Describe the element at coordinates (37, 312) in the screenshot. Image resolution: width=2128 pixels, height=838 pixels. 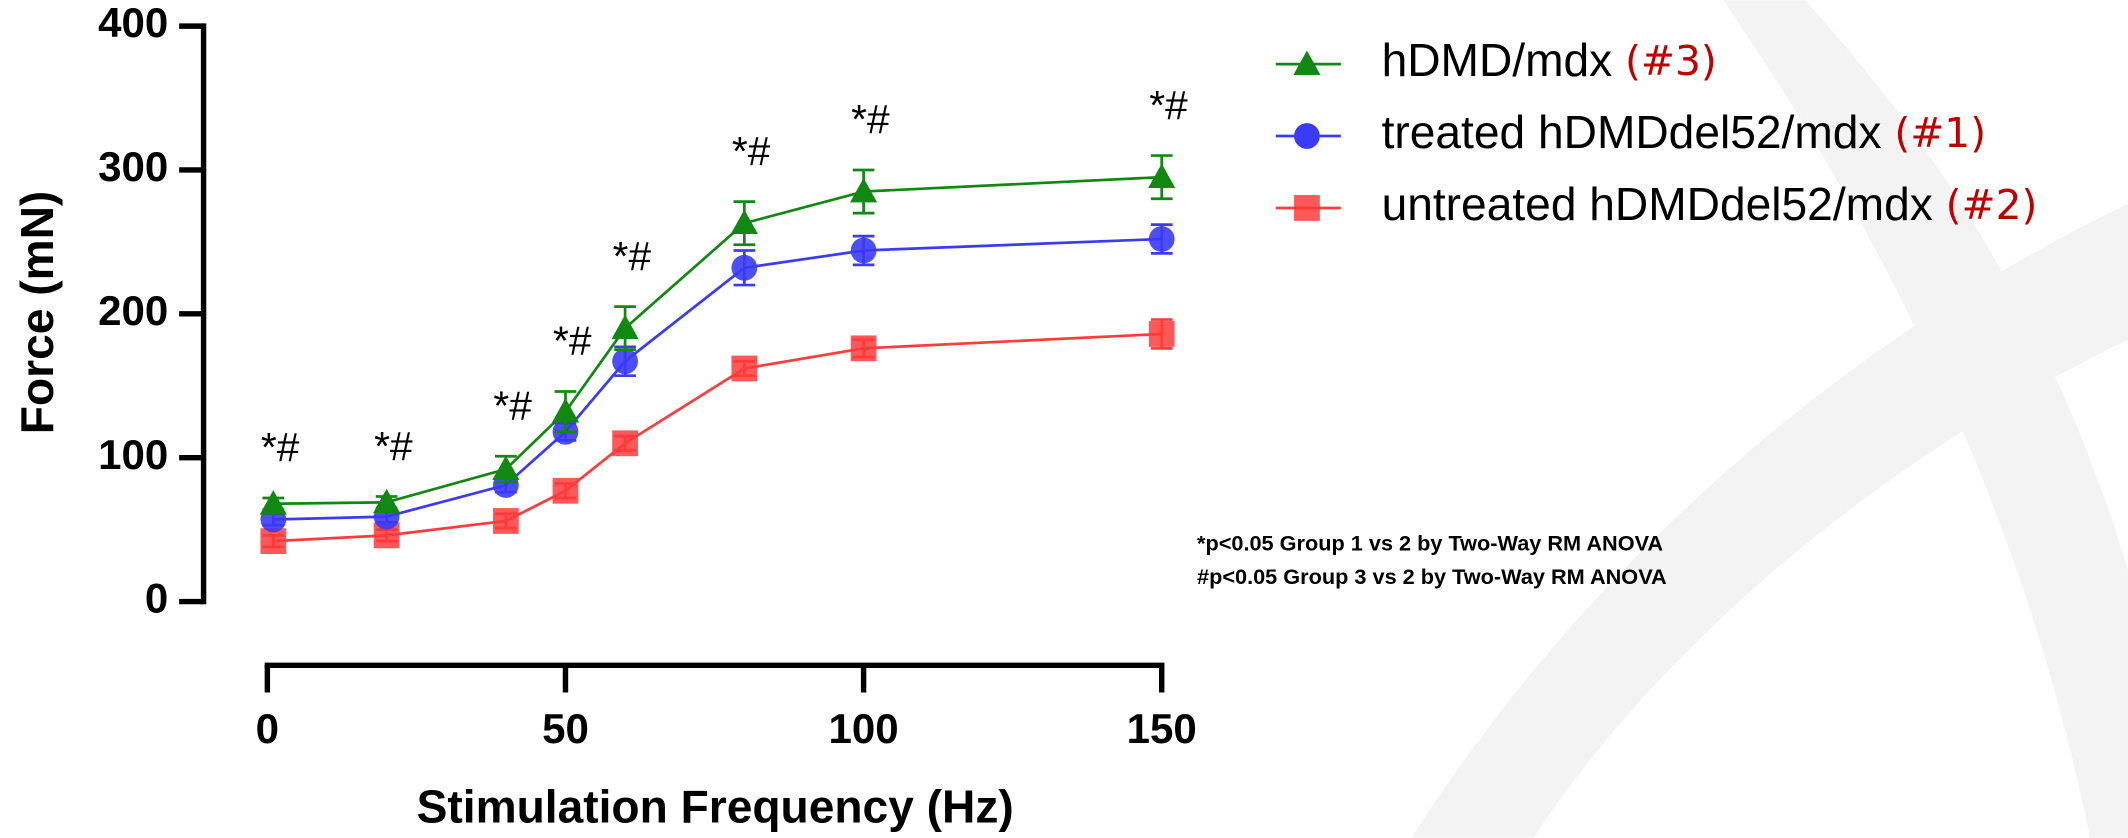
I see `y-axis-label: Force (mN)` at that location.